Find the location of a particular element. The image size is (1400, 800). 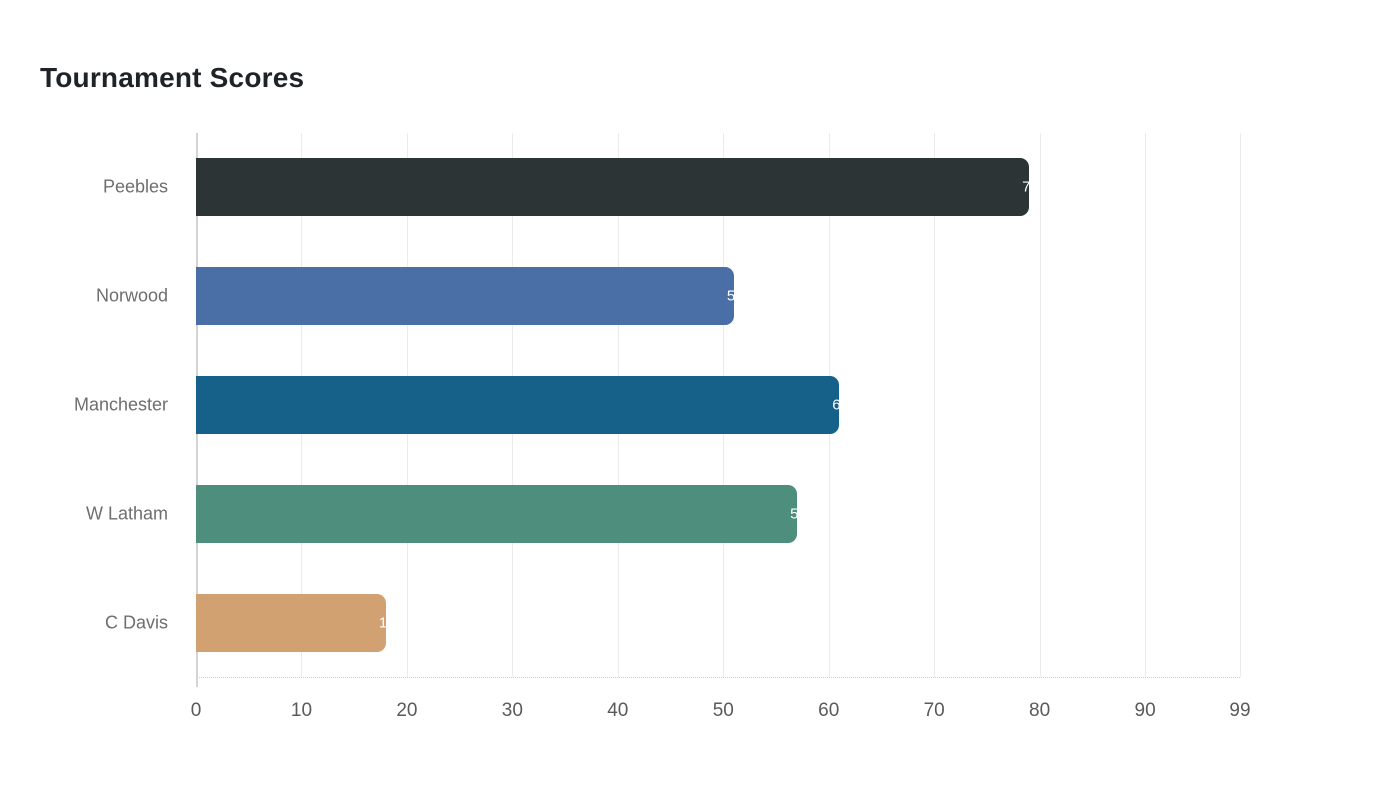

bar-row: Peebles 79 is located at coordinates (671, 187).